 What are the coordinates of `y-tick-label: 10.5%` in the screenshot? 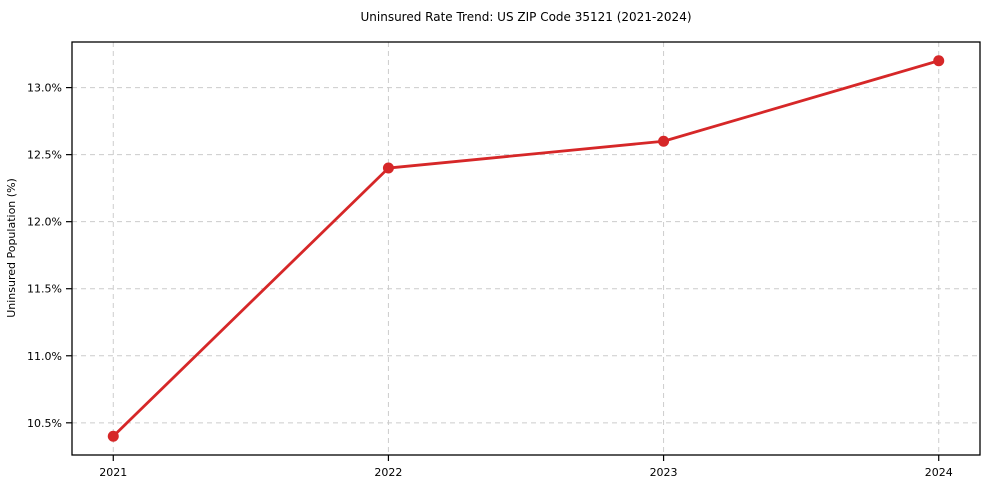 It's located at (44, 423).